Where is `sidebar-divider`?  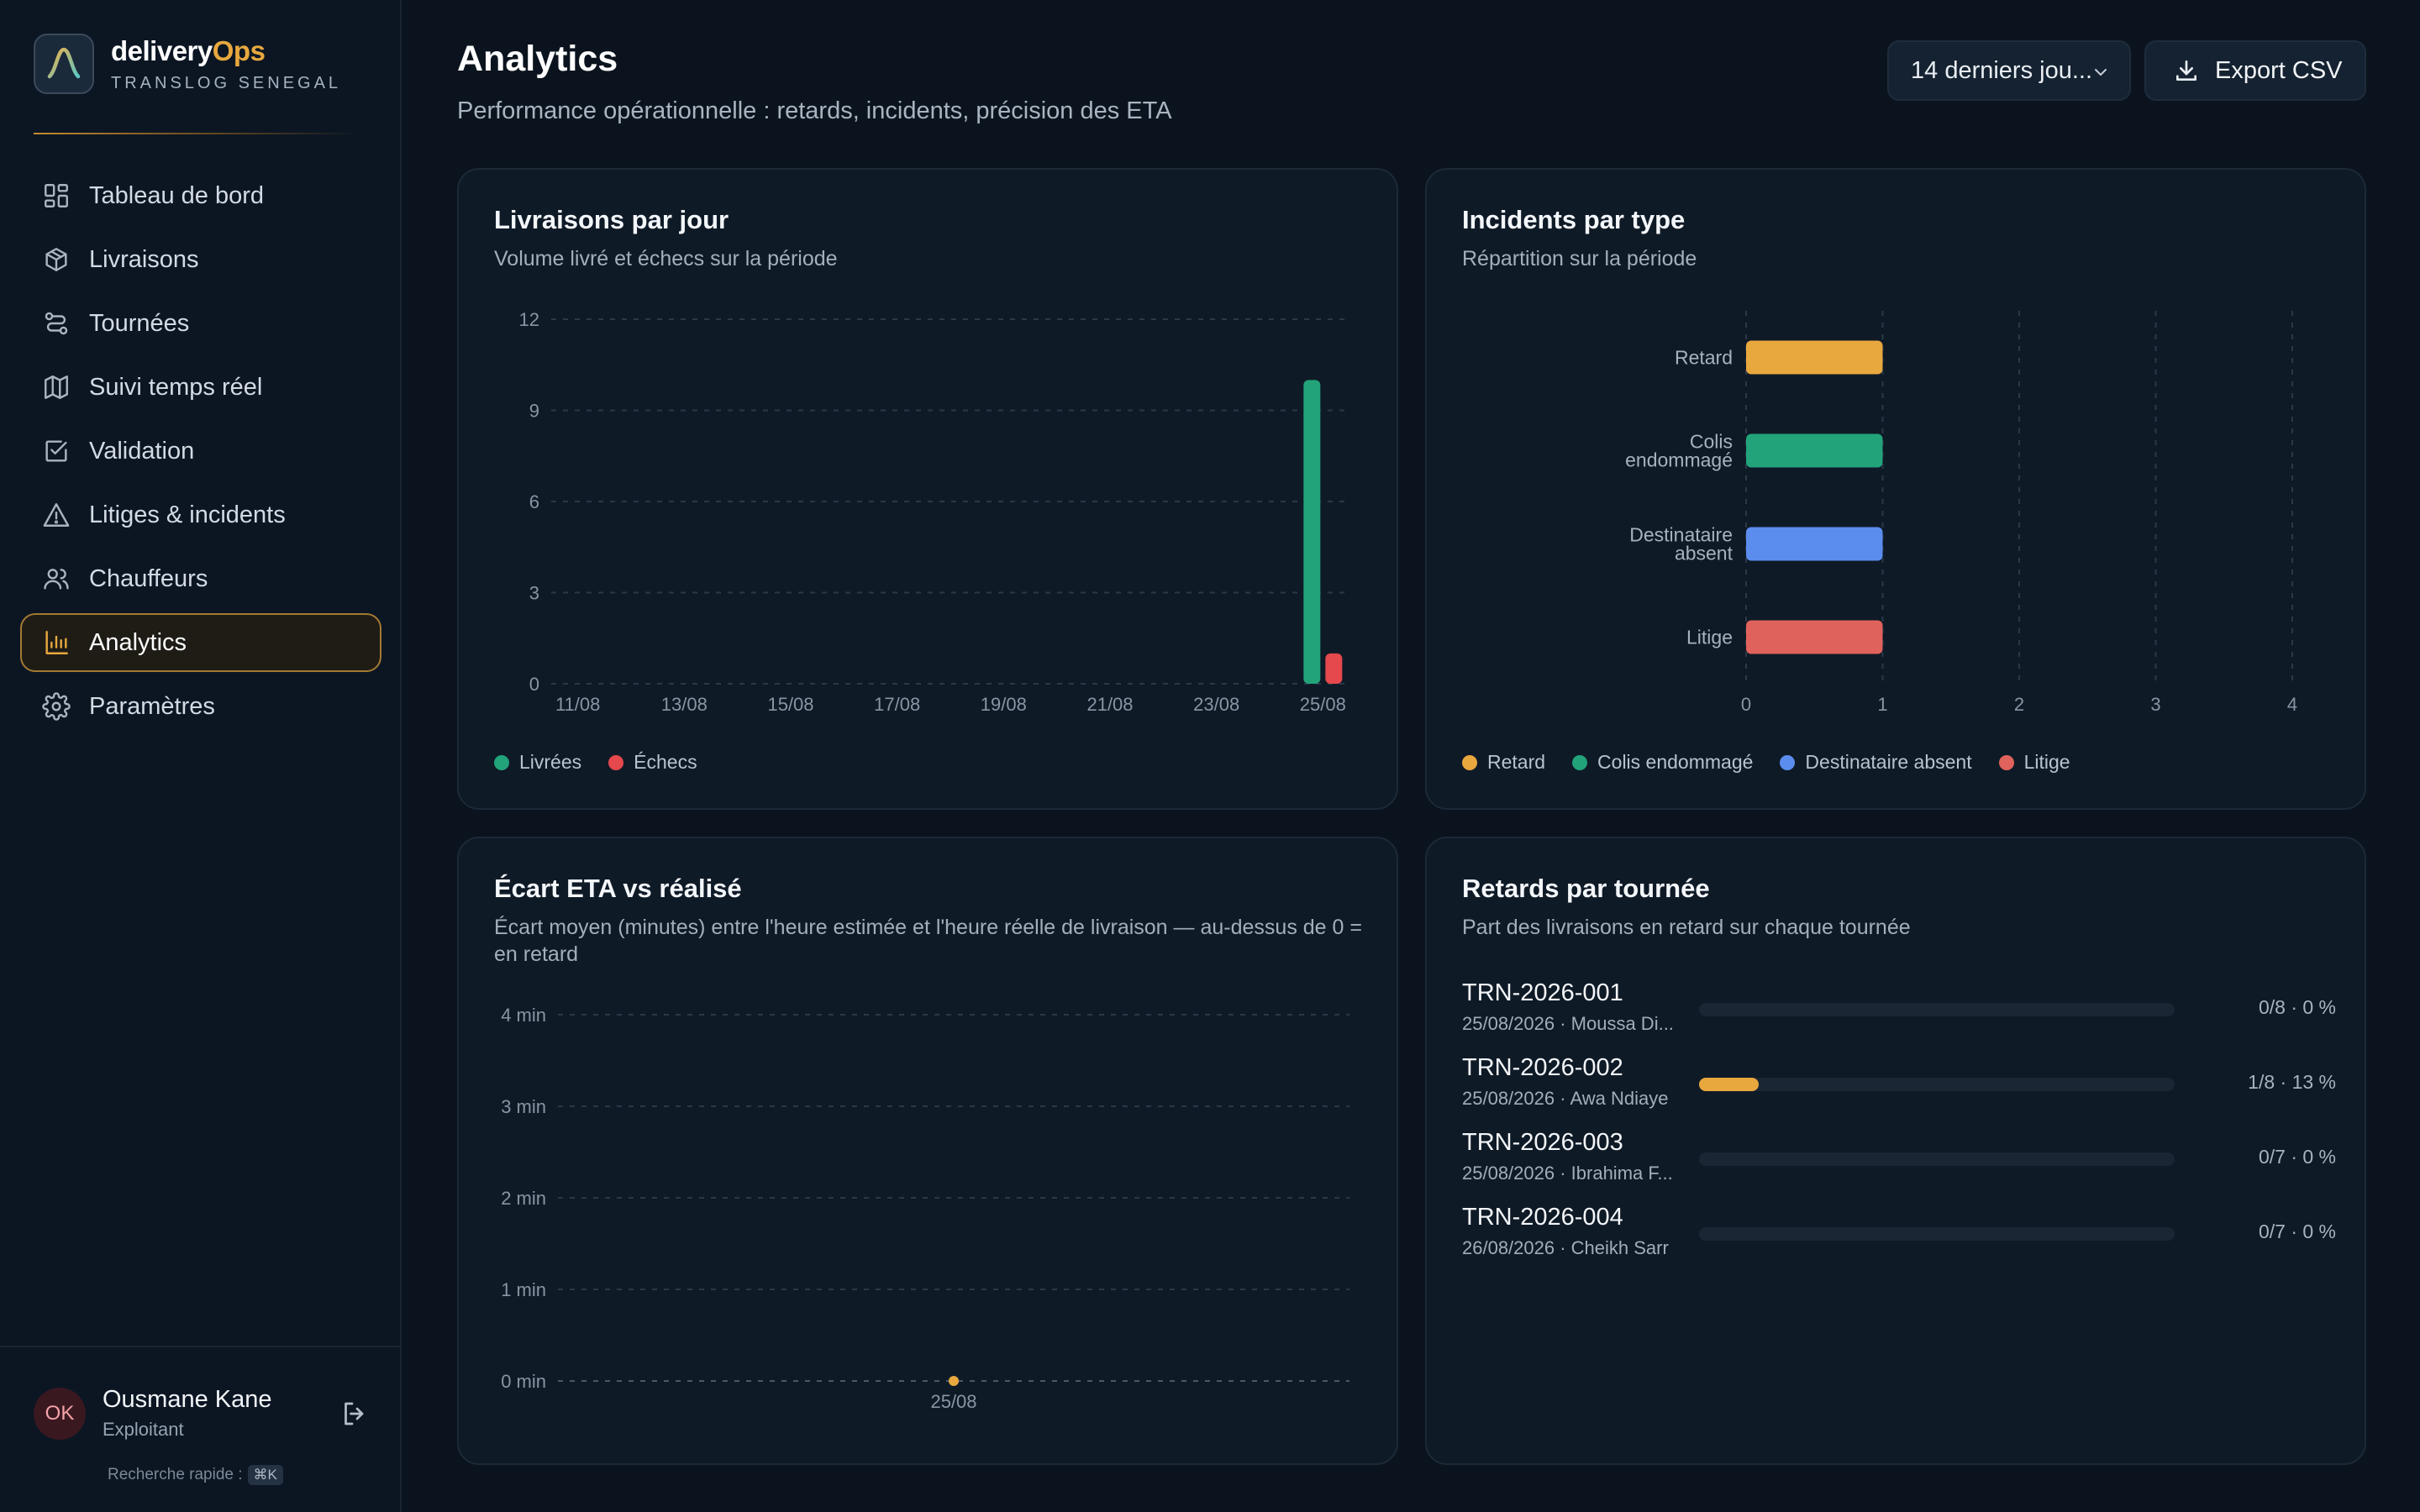
sidebar-divider is located at coordinates (201, 1346).